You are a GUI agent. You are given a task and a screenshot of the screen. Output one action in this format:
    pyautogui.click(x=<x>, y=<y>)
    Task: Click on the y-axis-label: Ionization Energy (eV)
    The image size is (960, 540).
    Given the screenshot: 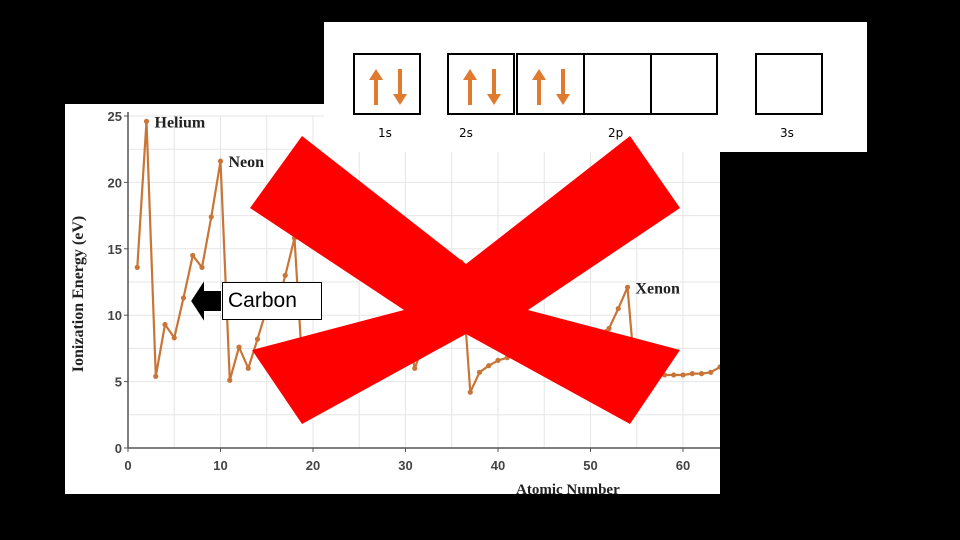 What is the action you would take?
    pyautogui.click(x=78, y=294)
    